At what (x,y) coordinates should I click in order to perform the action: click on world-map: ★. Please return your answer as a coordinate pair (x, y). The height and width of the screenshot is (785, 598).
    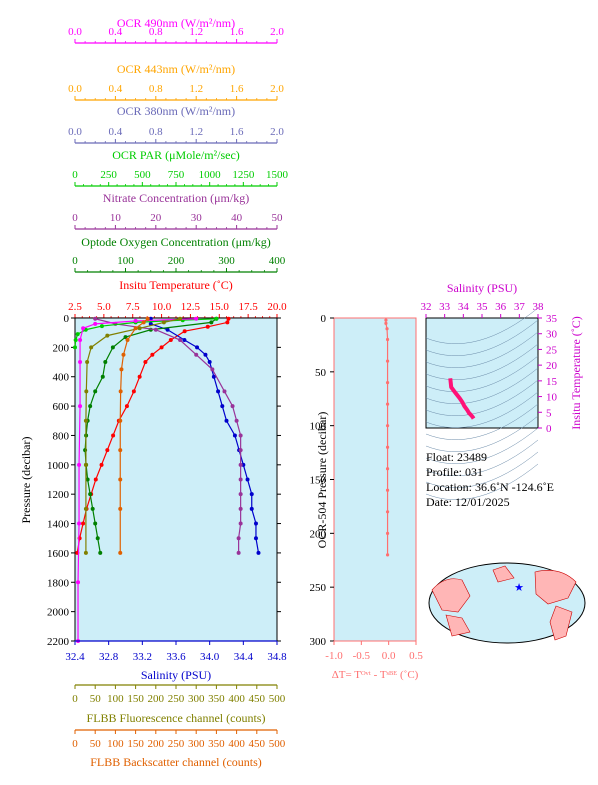
    Looking at the image, I should click on (507, 603).